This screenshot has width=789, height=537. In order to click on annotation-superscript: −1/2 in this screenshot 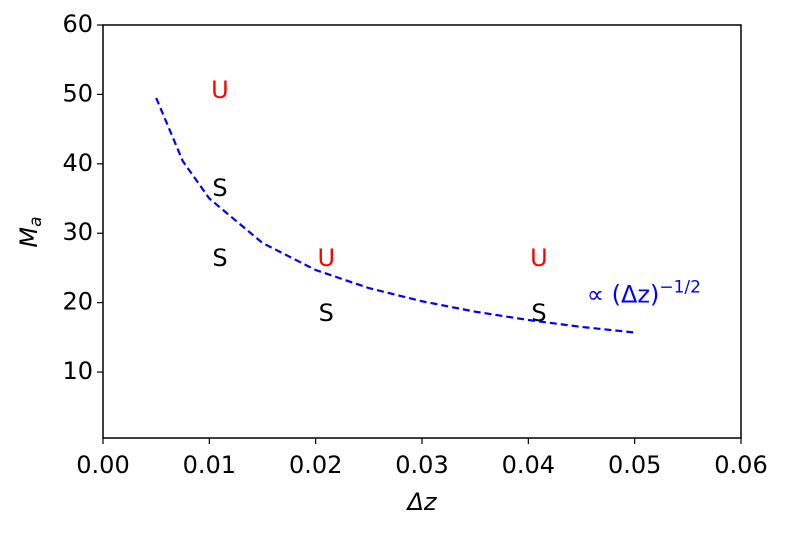, I will do `click(680, 288)`.